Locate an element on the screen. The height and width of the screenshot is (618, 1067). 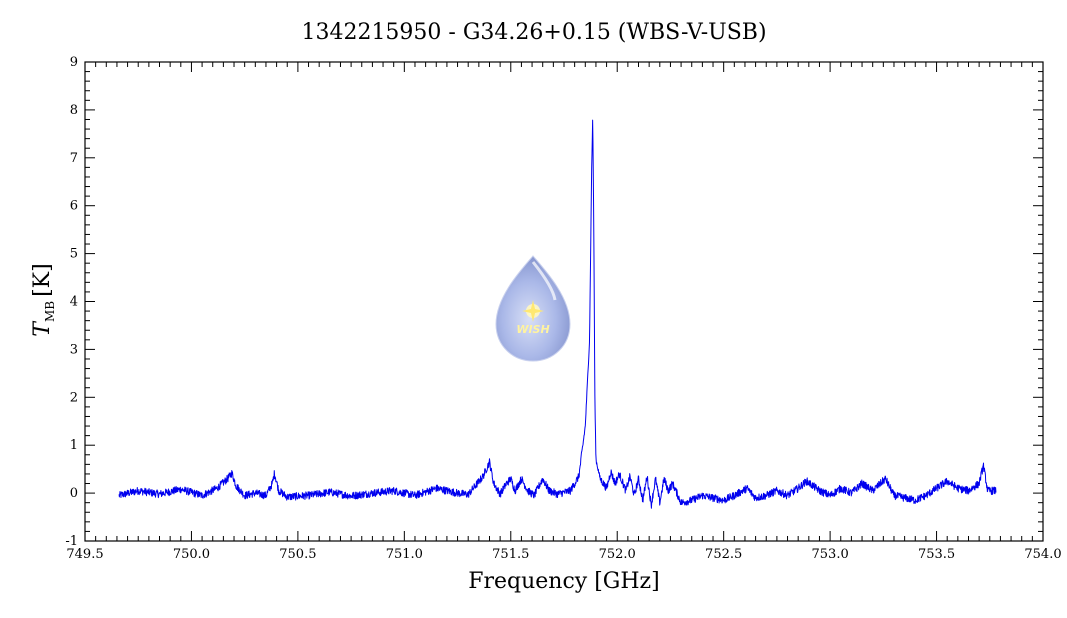
chart-title: 1342215950 - G34.26+0.15 (WBS-V-USB) is located at coordinates (533, 32).